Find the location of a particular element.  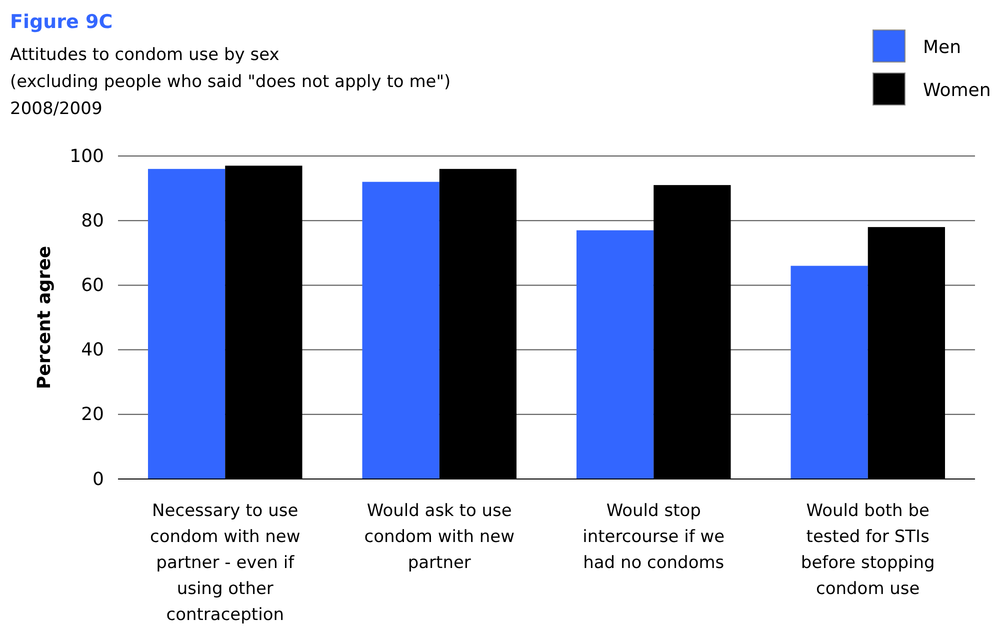

x-tick-label: Would both be tested for STIs before stopping condom use is located at coordinates (867, 550).